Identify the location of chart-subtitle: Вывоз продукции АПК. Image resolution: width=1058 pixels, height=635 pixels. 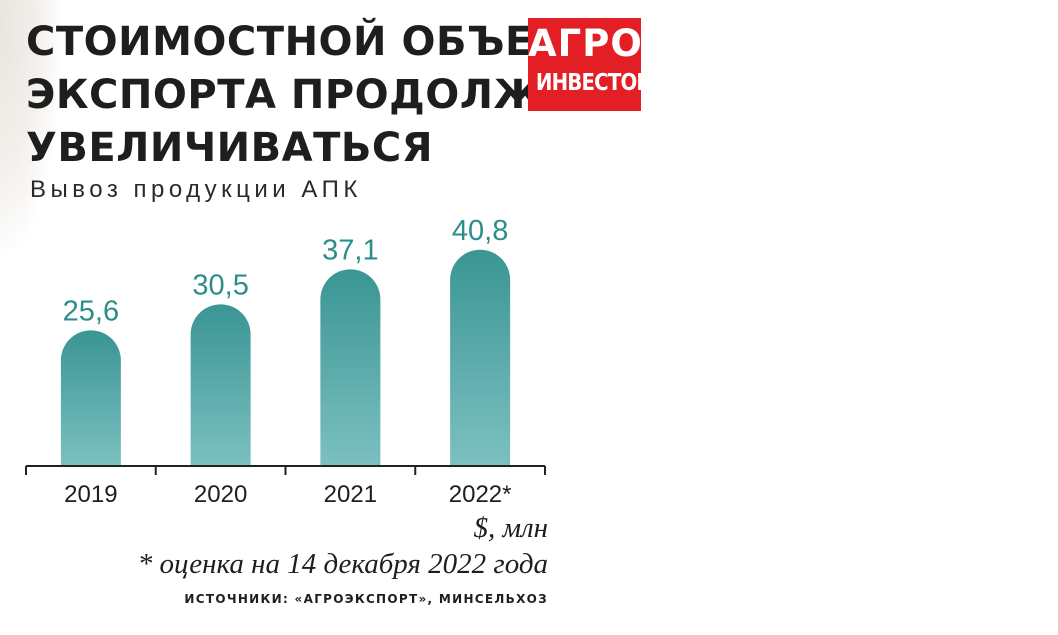
(196, 189).